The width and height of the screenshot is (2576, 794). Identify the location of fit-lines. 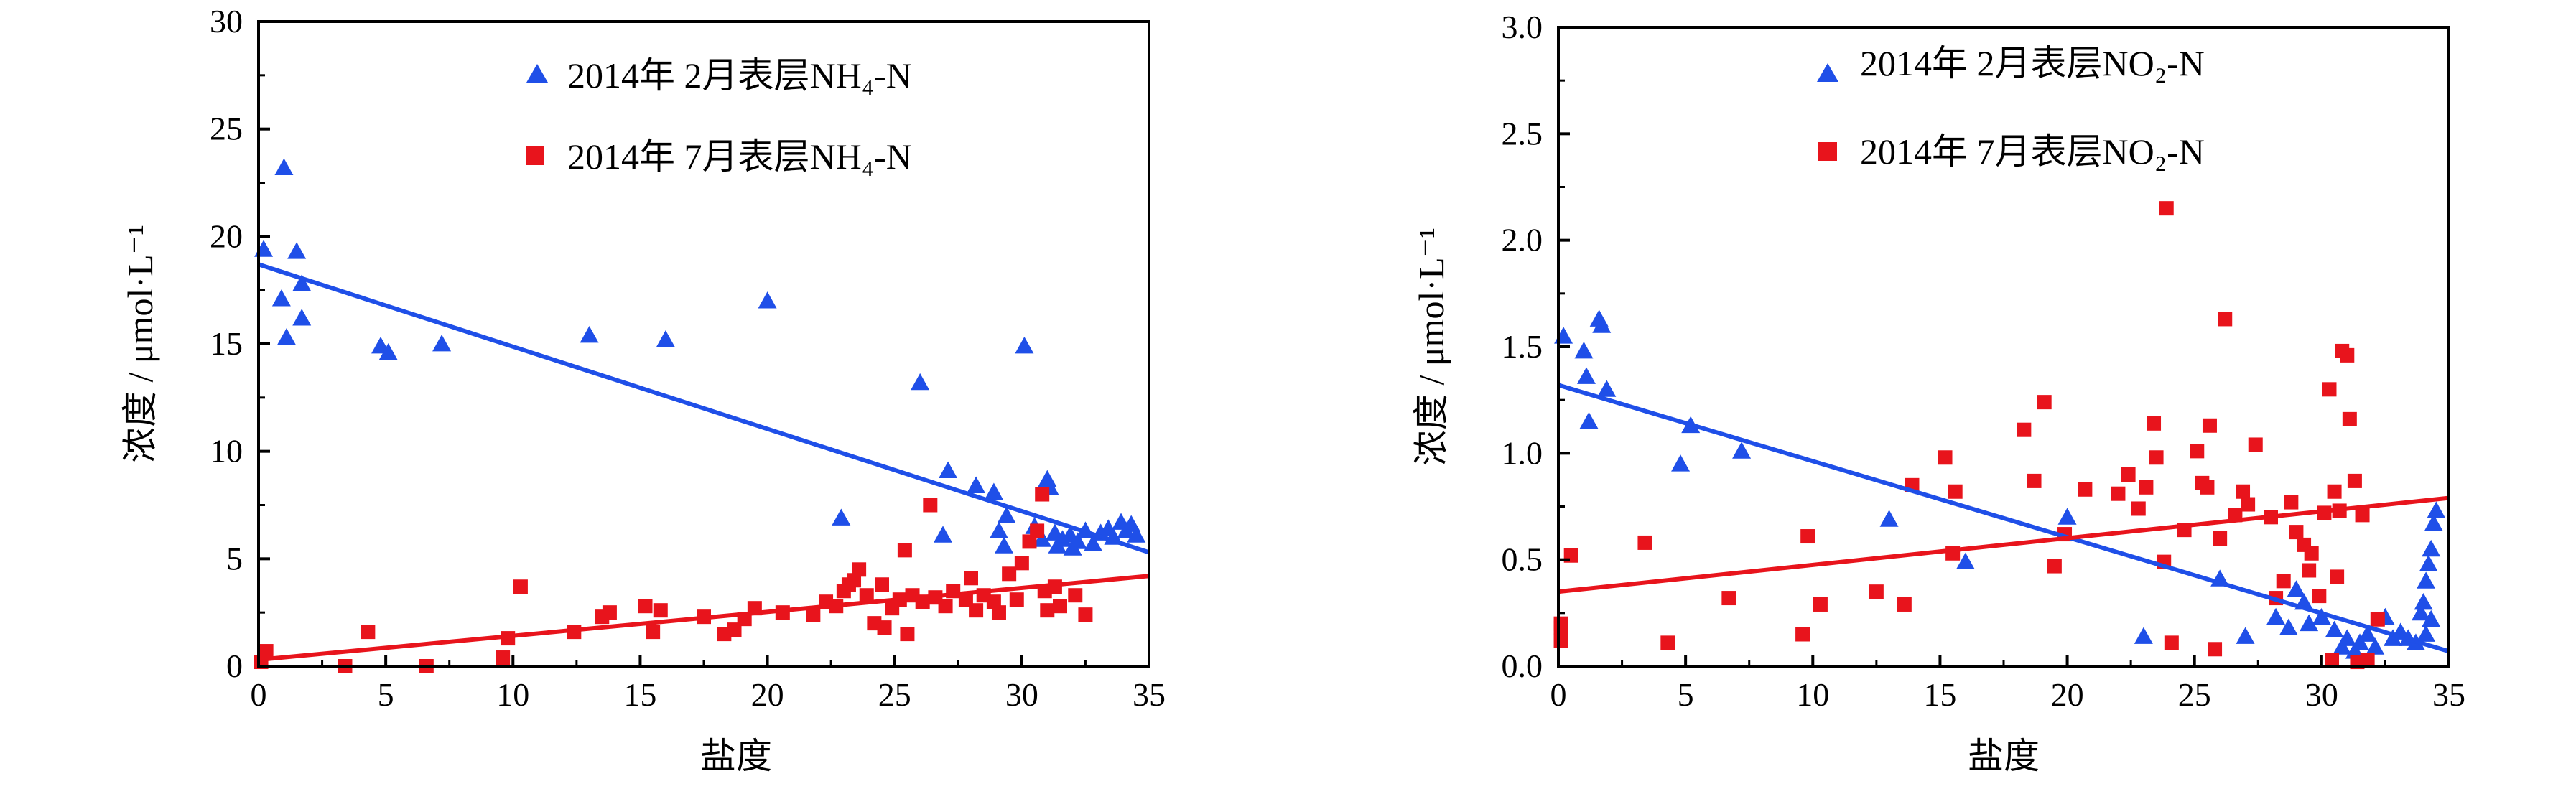
(2004, 518).